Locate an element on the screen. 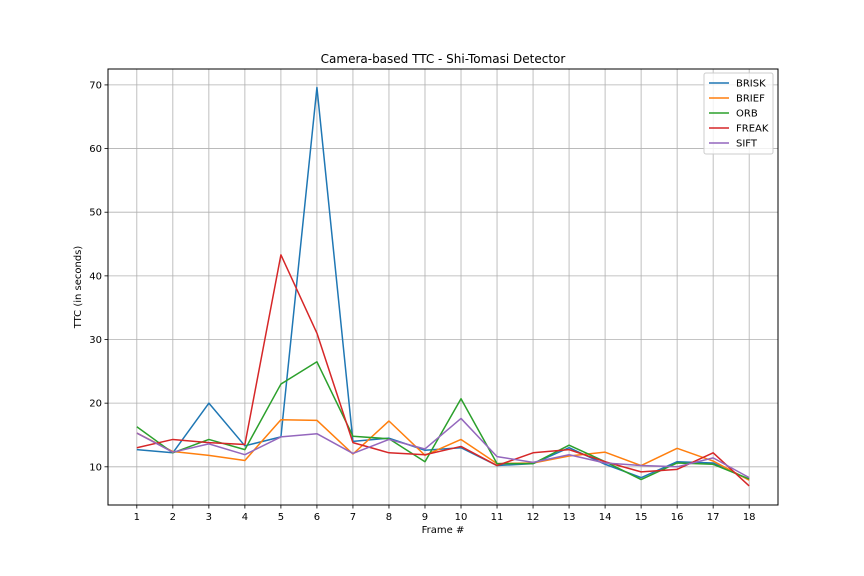 The width and height of the screenshot is (864, 576). x-tick-label: 2 is located at coordinates (173, 517).